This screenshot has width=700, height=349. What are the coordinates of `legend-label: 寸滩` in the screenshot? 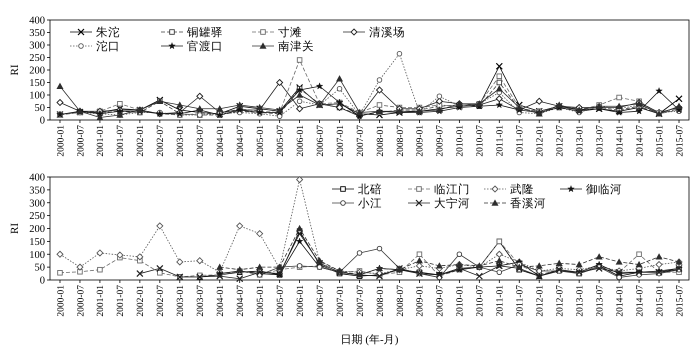 It's located at (290, 32).